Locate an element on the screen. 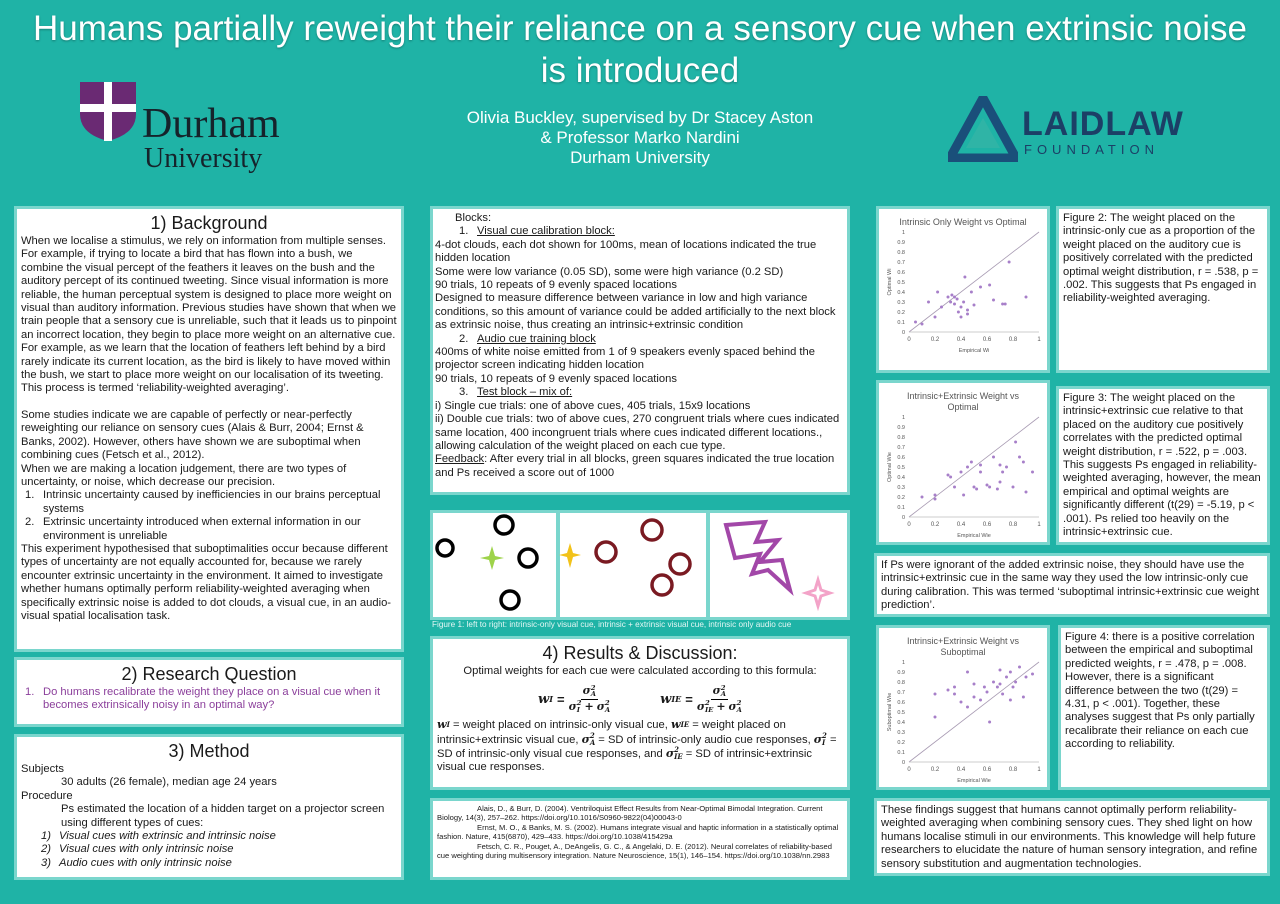 This screenshot has width=1280, height=904. list-row: 2) Visual cues with only intrinsic noise is located at coordinates (209, 849).